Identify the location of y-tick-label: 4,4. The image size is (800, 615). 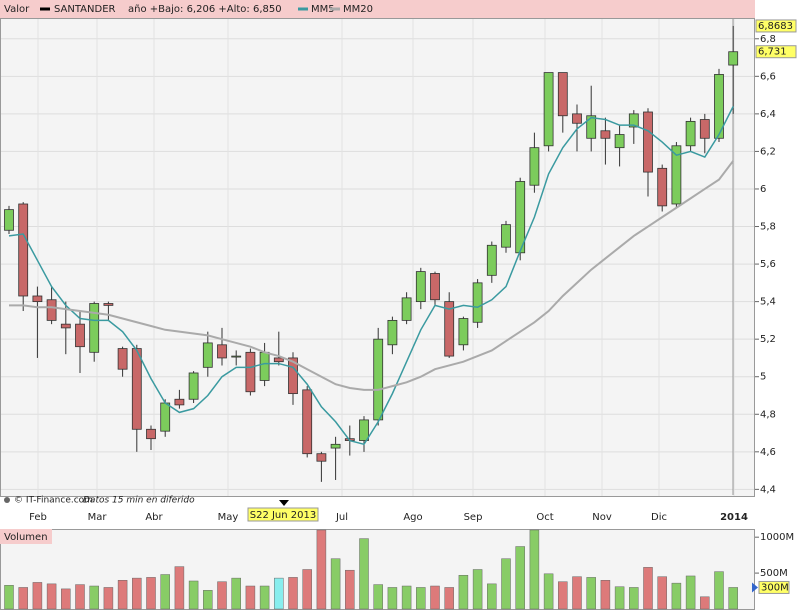
(768, 489).